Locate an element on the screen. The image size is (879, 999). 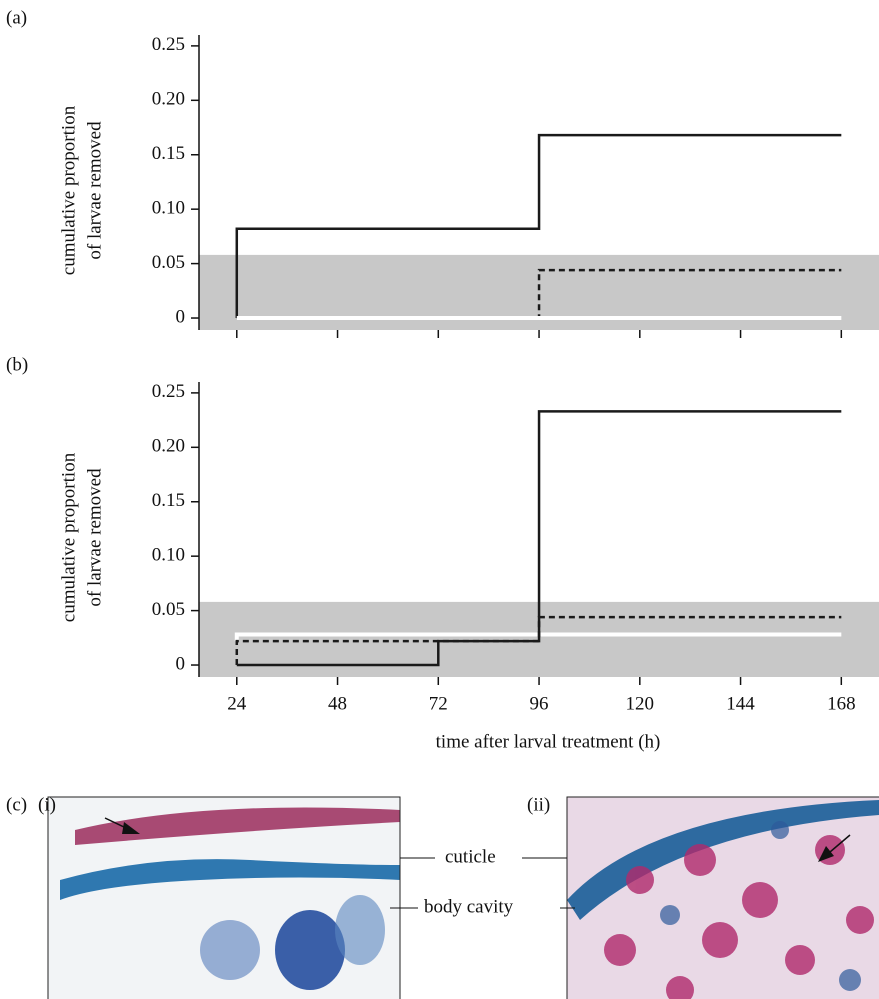
annotation: cuticle is located at coordinates (470, 856).